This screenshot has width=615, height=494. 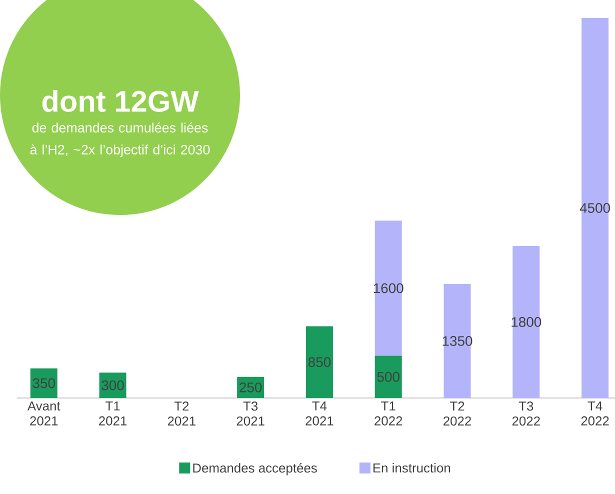 I want to click on x-tick-label: T3 2022, so click(x=526, y=414).